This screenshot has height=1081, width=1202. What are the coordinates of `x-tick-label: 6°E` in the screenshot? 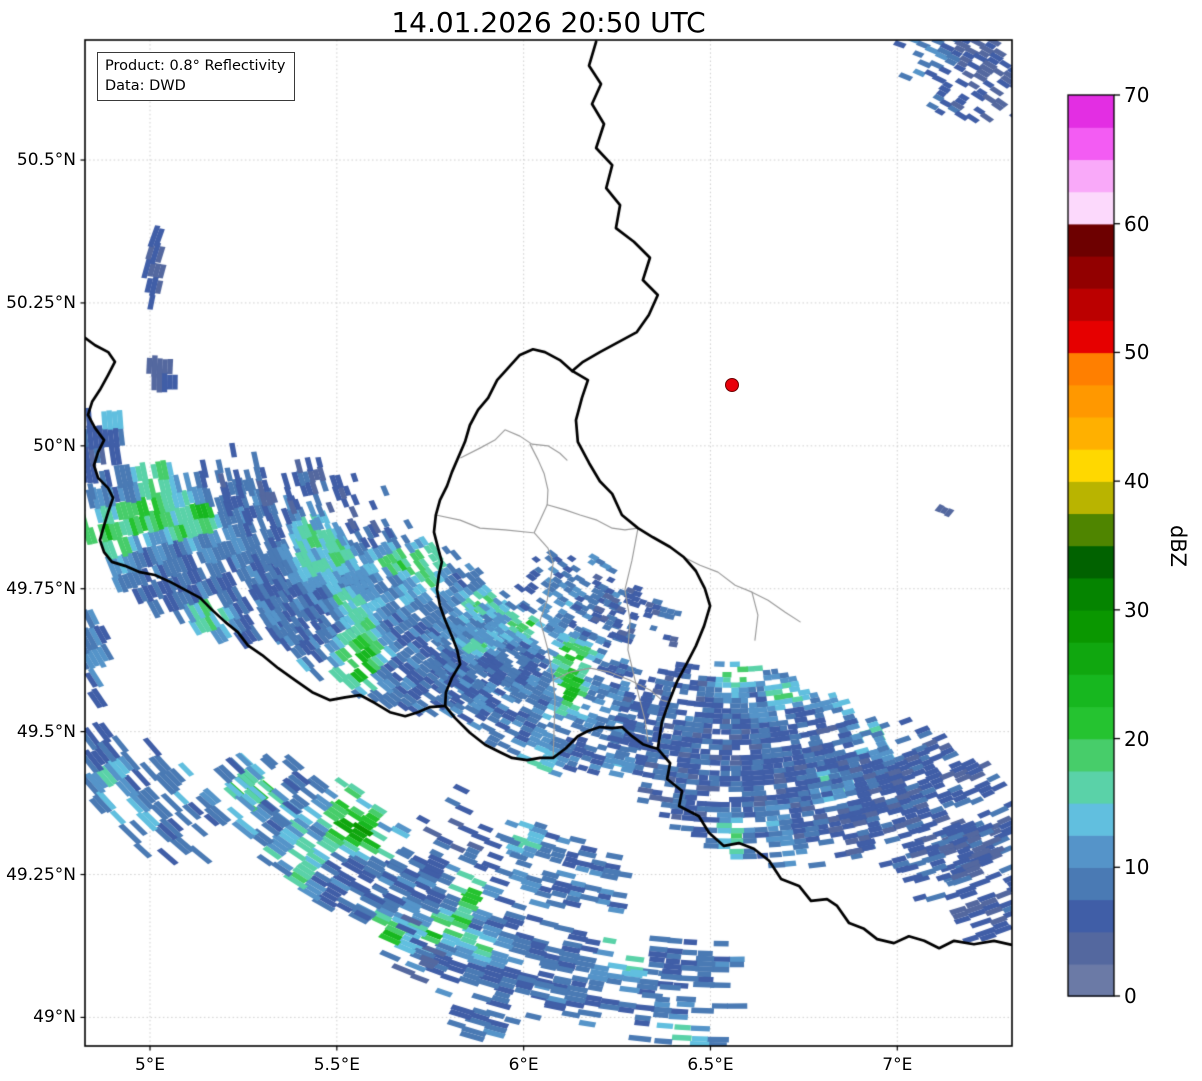 It's located at (523, 1065).